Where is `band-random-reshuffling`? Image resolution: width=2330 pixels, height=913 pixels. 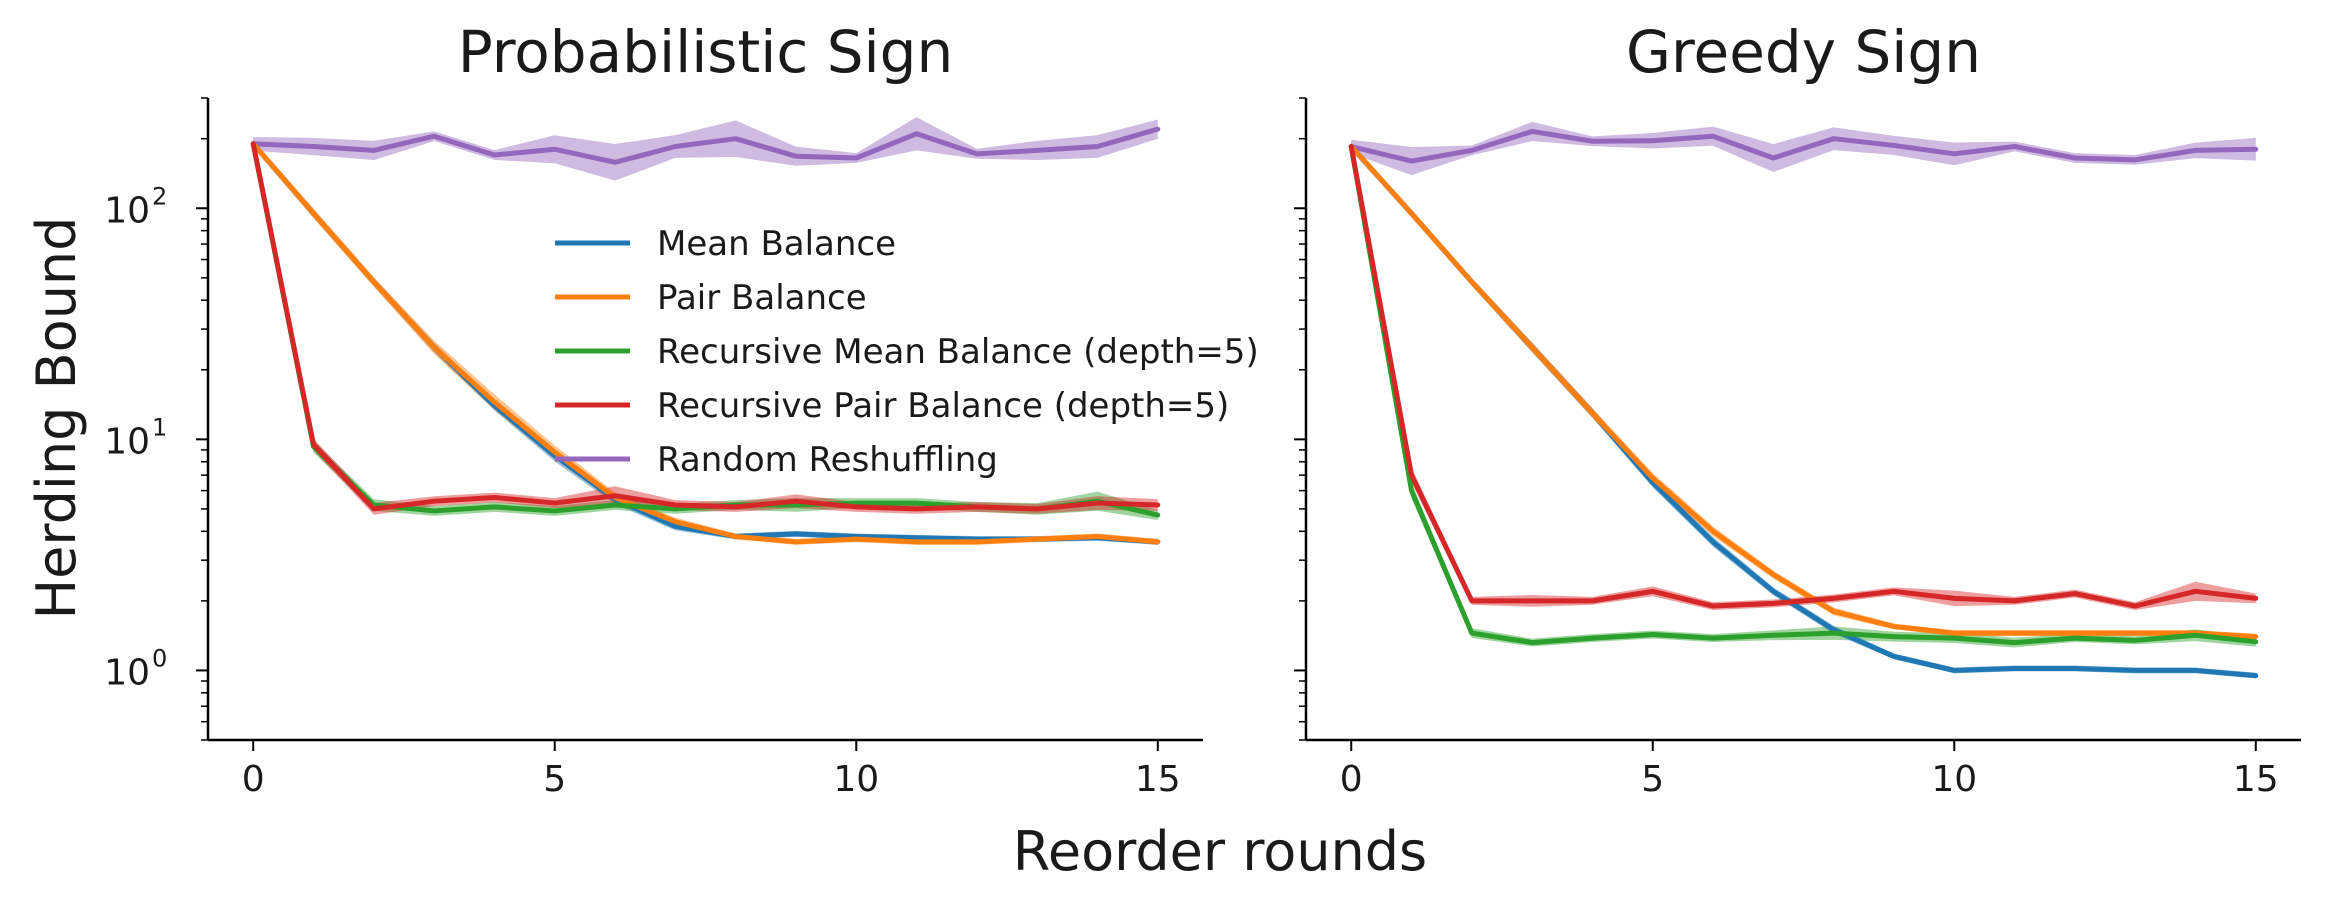 band-random-reshuffling is located at coordinates (705, 149).